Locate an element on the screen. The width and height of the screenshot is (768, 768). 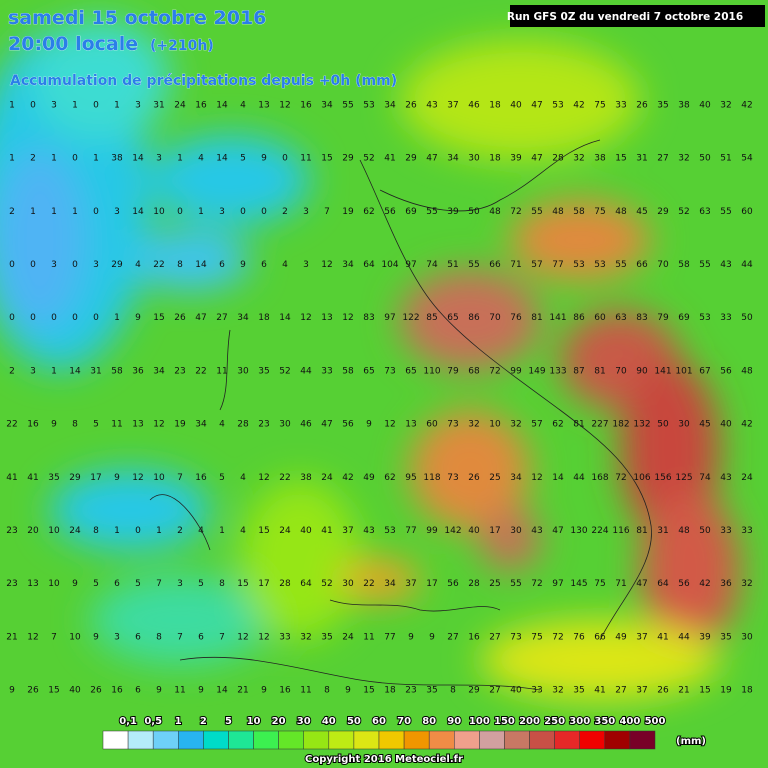
grid-value: 70 is located at coordinates (663, 265).